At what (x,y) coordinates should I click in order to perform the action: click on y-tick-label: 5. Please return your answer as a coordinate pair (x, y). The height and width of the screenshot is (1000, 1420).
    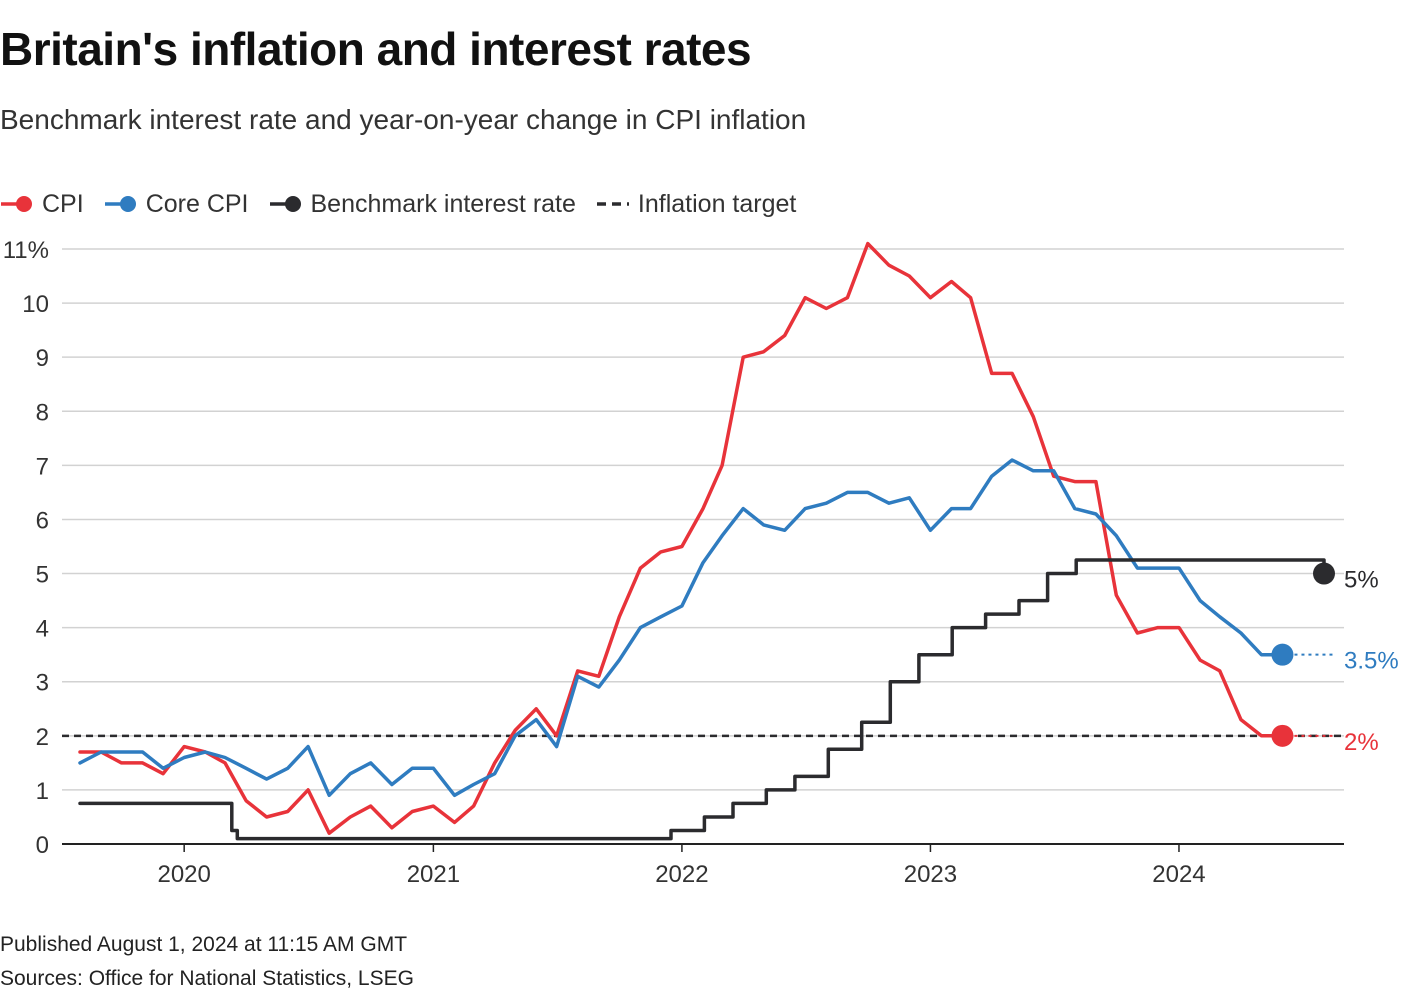
    Looking at the image, I should click on (42, 575).